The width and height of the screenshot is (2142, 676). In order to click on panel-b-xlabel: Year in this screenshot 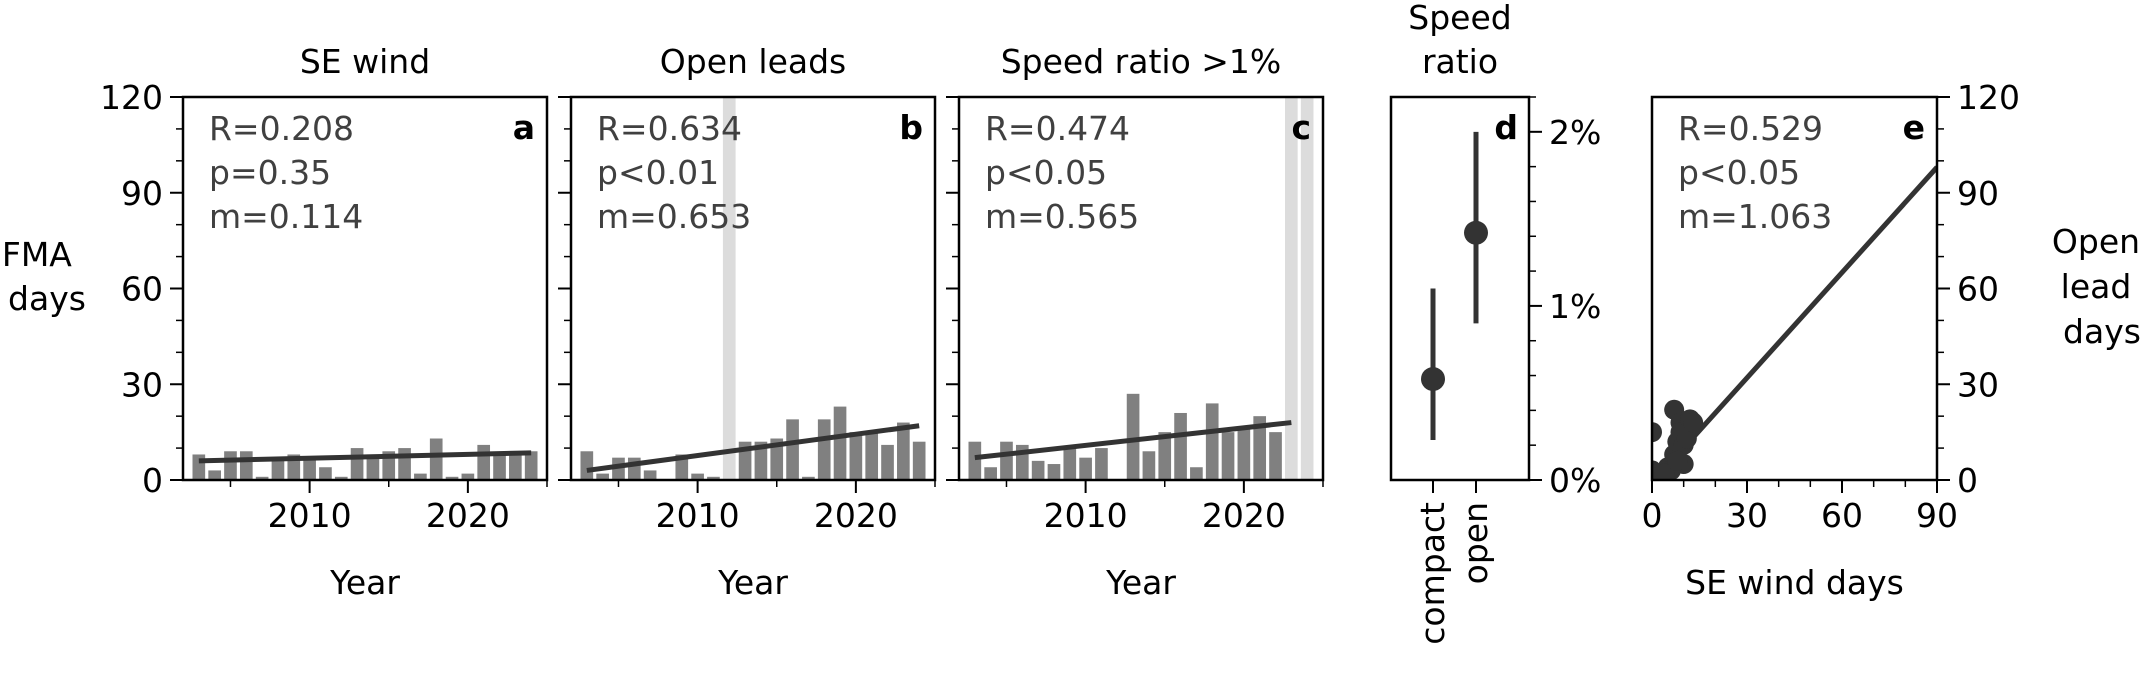, I will do `click(752, 582)`.